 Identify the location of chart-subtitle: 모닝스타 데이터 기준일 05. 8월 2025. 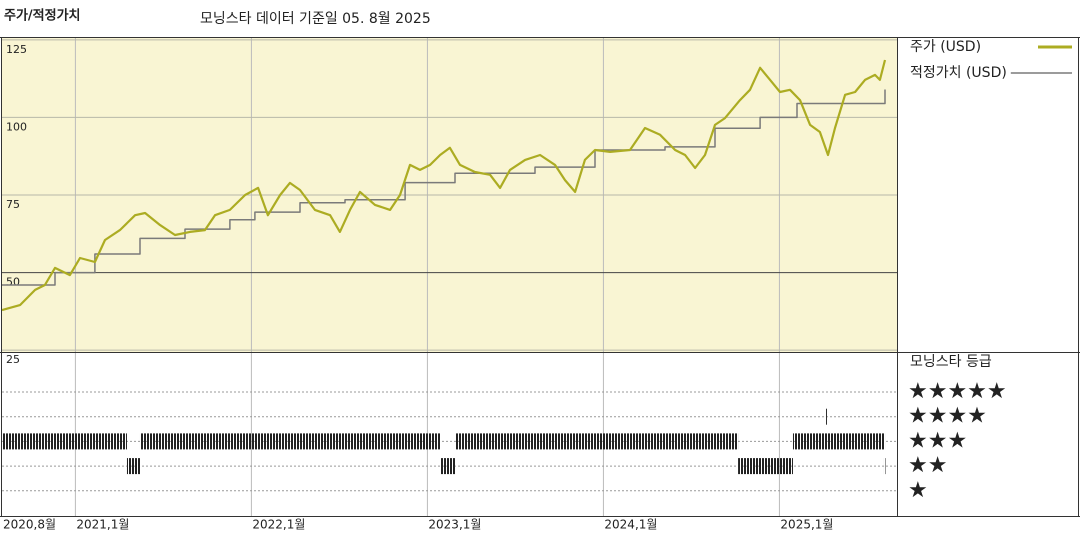
(315, 19).